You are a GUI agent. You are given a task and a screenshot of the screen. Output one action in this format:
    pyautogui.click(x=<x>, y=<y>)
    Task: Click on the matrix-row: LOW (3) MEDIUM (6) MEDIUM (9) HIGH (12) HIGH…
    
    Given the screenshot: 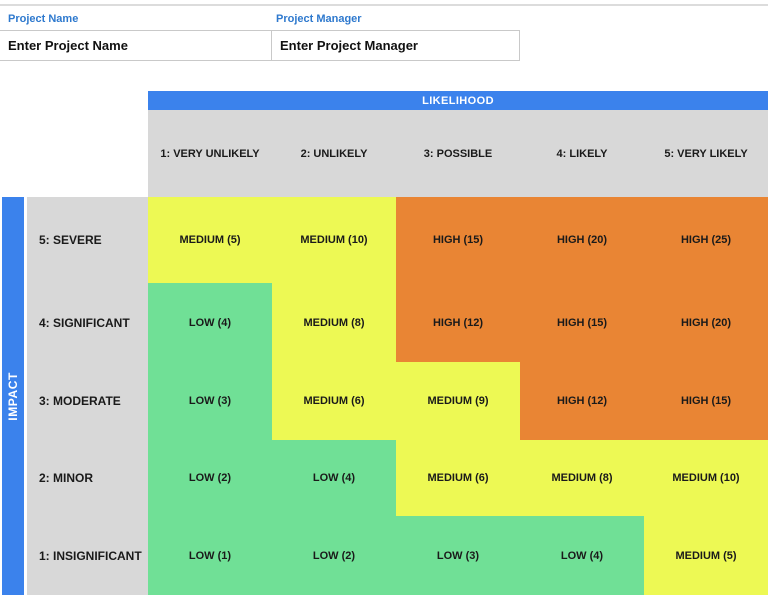 What is the action you would take?
    pyautogui.click(x=458, y=401)
    